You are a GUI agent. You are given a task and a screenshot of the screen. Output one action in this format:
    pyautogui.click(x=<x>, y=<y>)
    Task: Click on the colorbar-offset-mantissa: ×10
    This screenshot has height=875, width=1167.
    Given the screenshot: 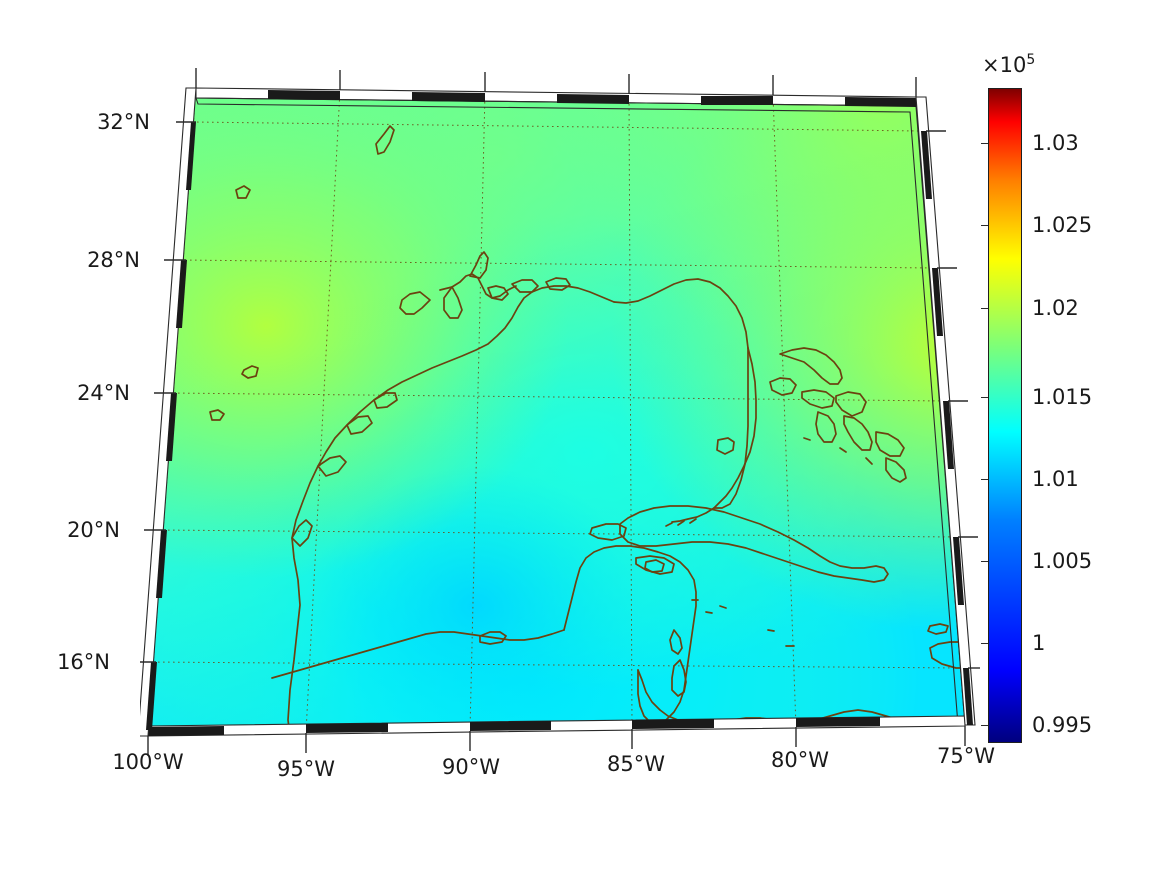 What is the action you would take?
    pyautogui.click(x=1004, y=65)
    